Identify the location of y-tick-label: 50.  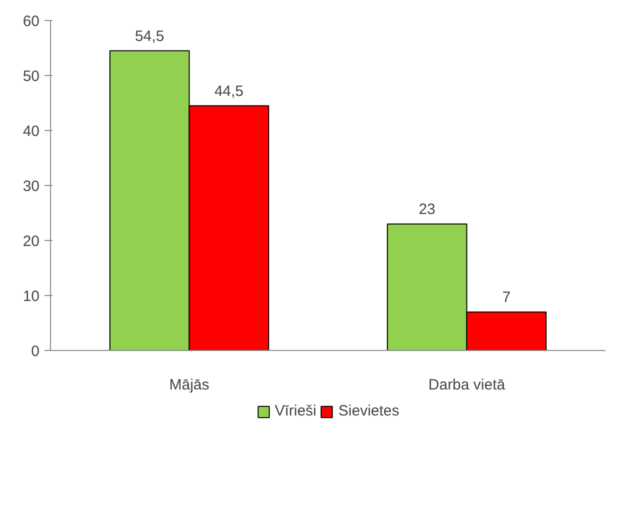
(31, 76).